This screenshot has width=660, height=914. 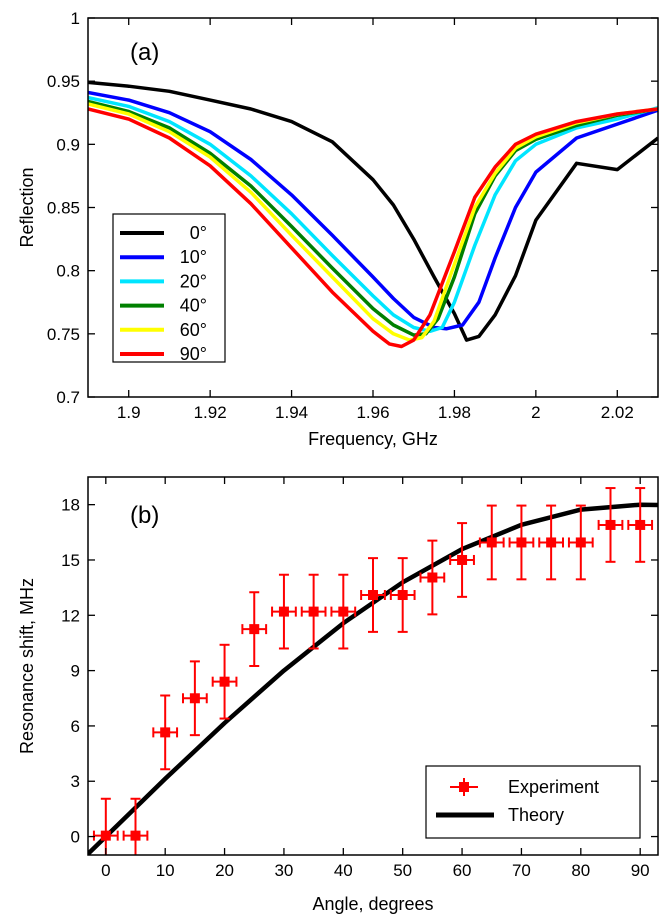 I want to click on panel-a-y-tick-label: 0.7, so click(x=68, y=397).